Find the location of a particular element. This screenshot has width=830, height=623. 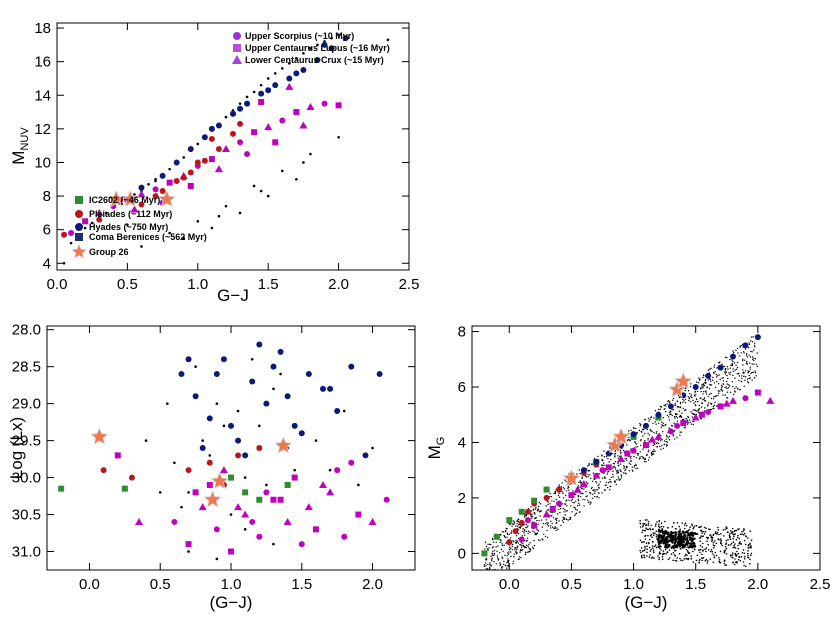

x-tick-label: 1.5 is located at coordinates (695, 584).